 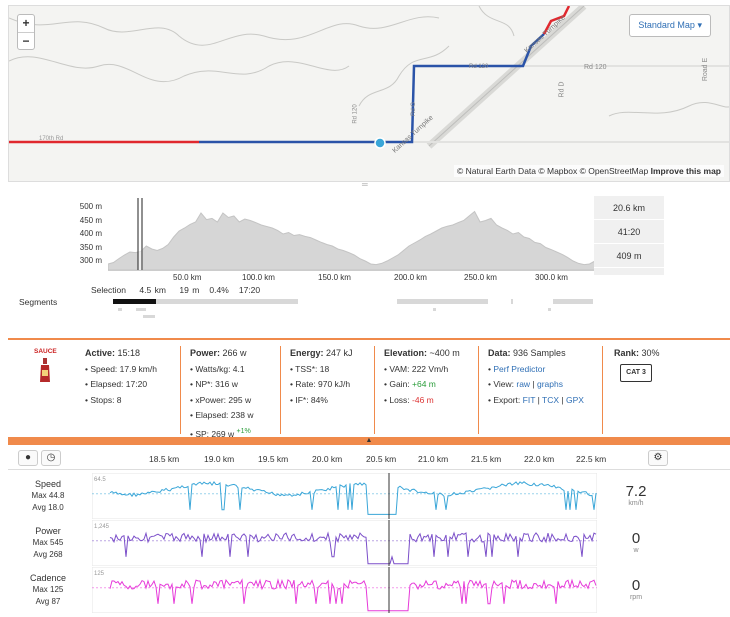 What do you see at coordinates (539, 459) in the screenshot?
I see `timeline-tick: 22.0 km` at bounding box center [539, 459].